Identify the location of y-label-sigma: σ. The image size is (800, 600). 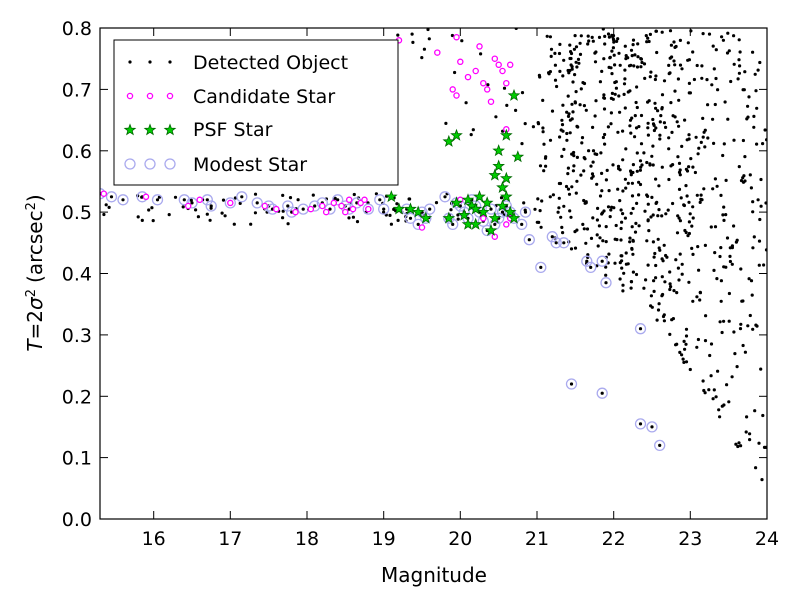
(35, 303).